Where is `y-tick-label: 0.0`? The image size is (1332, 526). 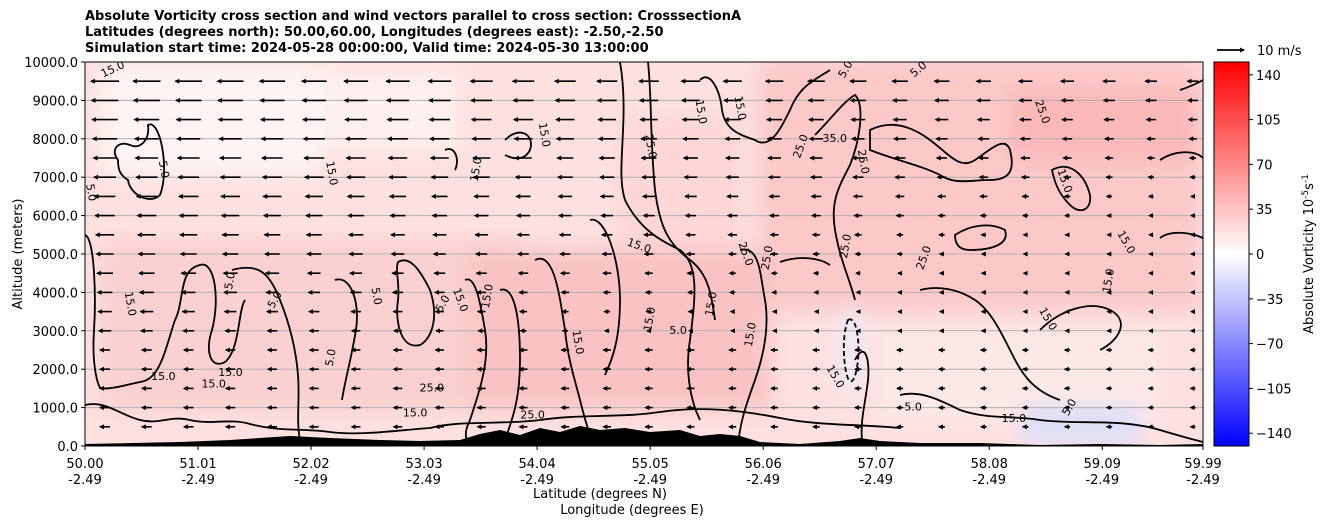
y-tick-label: 0.0 is located at coordinates (67, 447).